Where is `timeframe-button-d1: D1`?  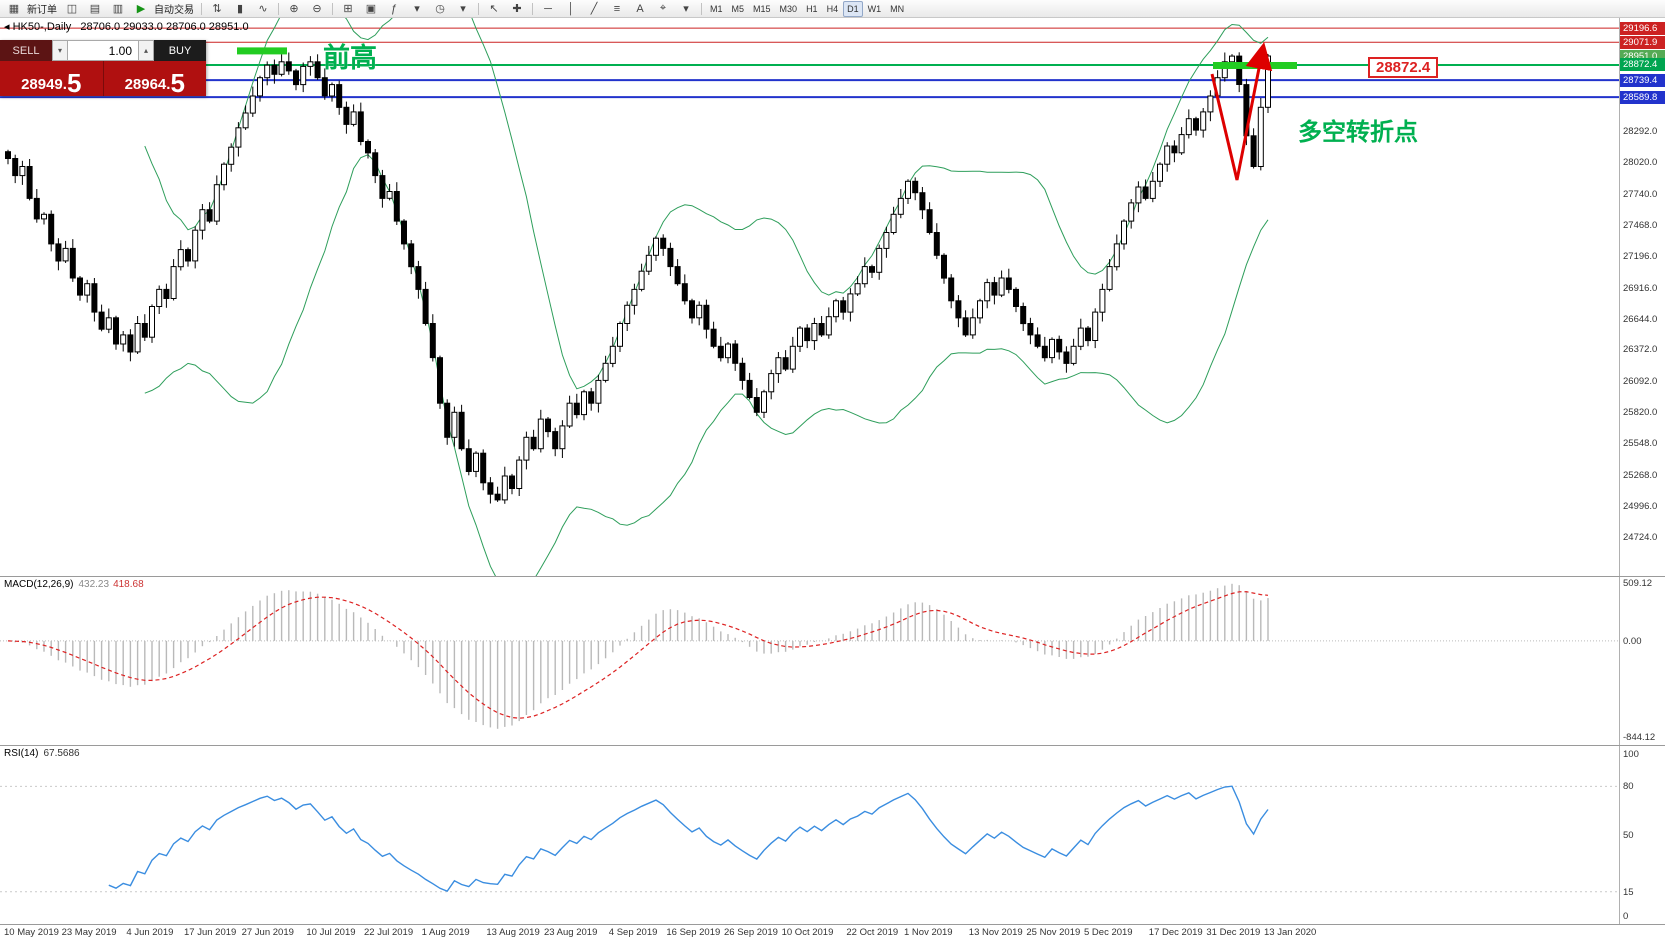
timeframe-button-d1: D1 is located at coordinates (853, 8).